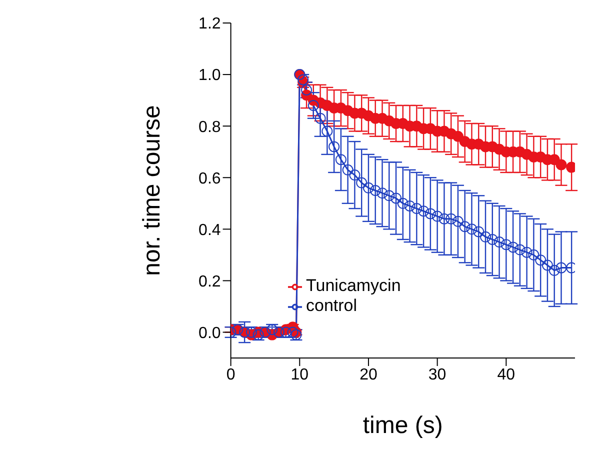 The height and width of the screenshot is (450, 590). What do you see at coordinates (209, 230) in the screenshot?
I see `y-tick-label: 0.4` at bounding box center [209, 230].